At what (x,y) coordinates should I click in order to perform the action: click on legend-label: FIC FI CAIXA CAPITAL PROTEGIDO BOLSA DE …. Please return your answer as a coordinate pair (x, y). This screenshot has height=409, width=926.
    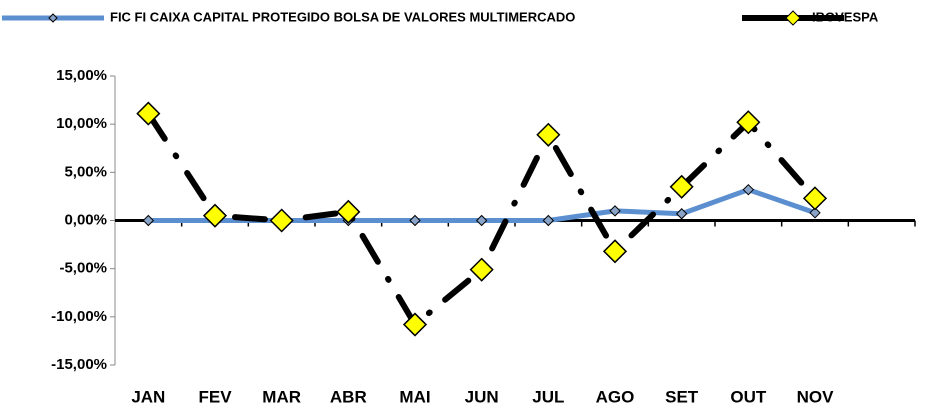
    Looking at the image, I should click on (342, 16).